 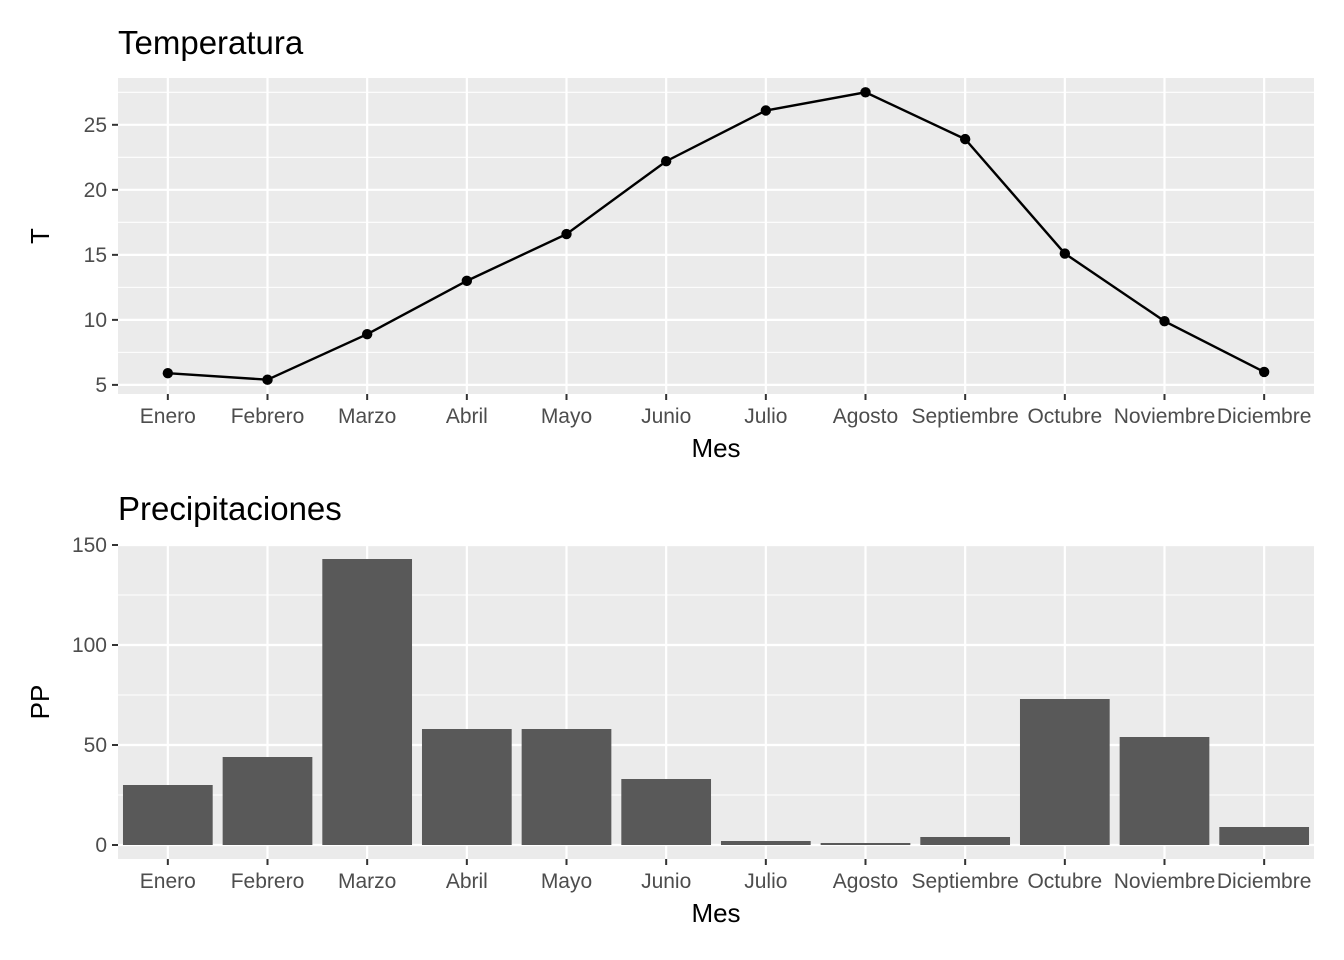 I want to click on y-tick-label: 15, so click(x=95, y=255).